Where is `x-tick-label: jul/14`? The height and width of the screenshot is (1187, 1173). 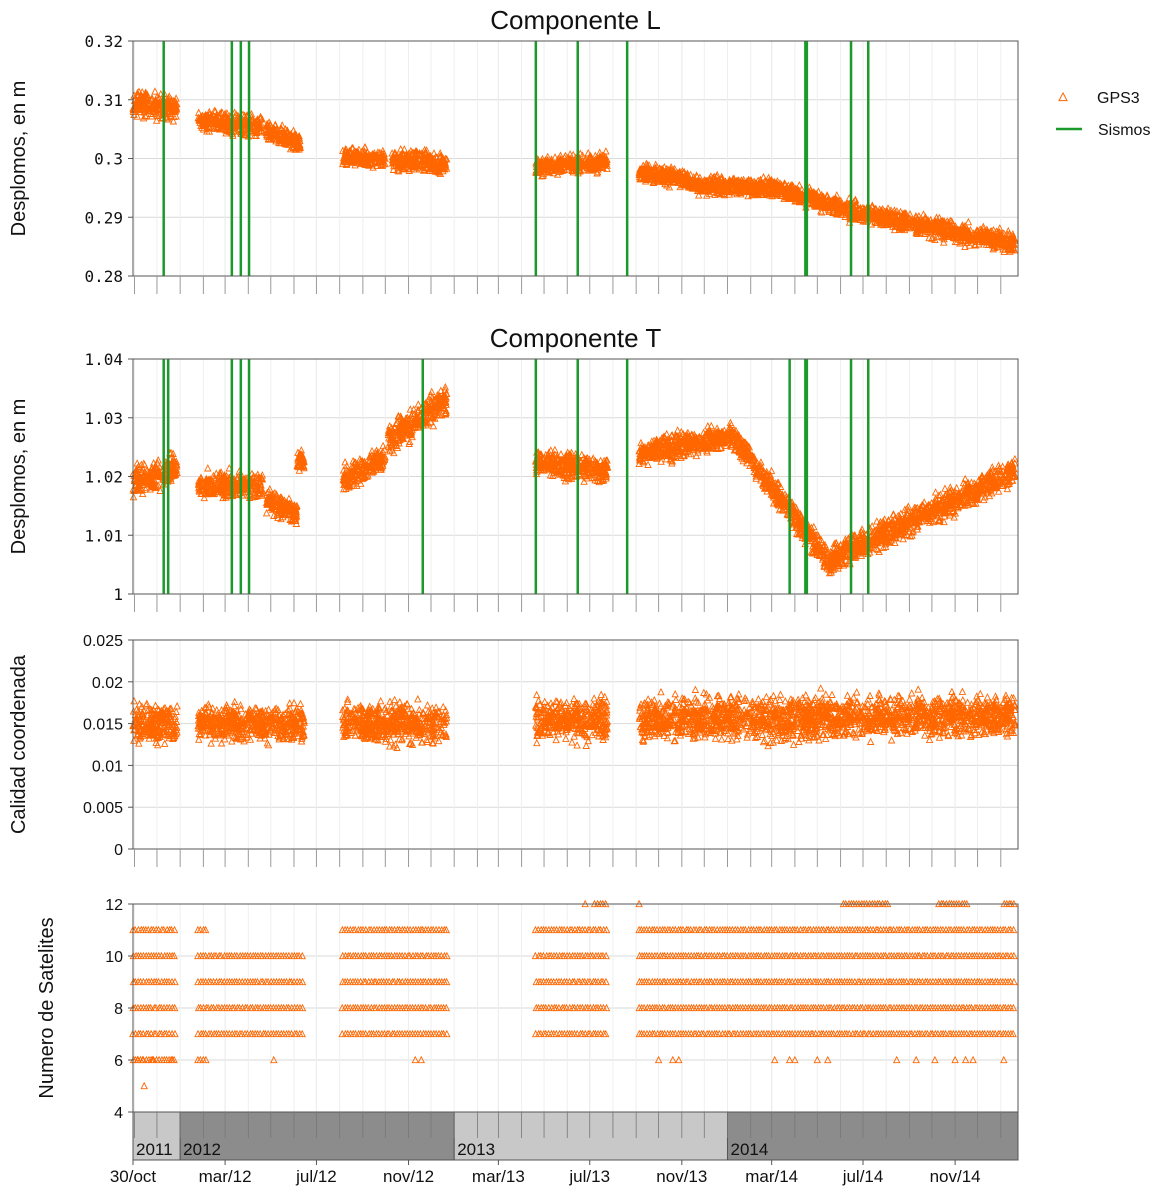
x-tick-label: jul/14 is located at coordinates (863, 1176).